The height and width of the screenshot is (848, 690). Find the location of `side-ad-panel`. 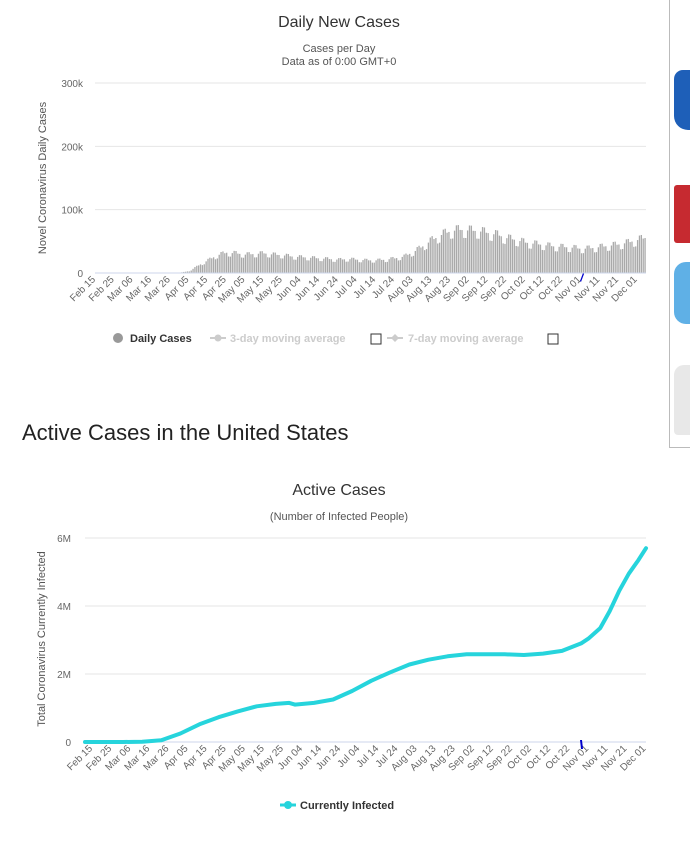

side-ad-panel is located at coordinates (679, 224).